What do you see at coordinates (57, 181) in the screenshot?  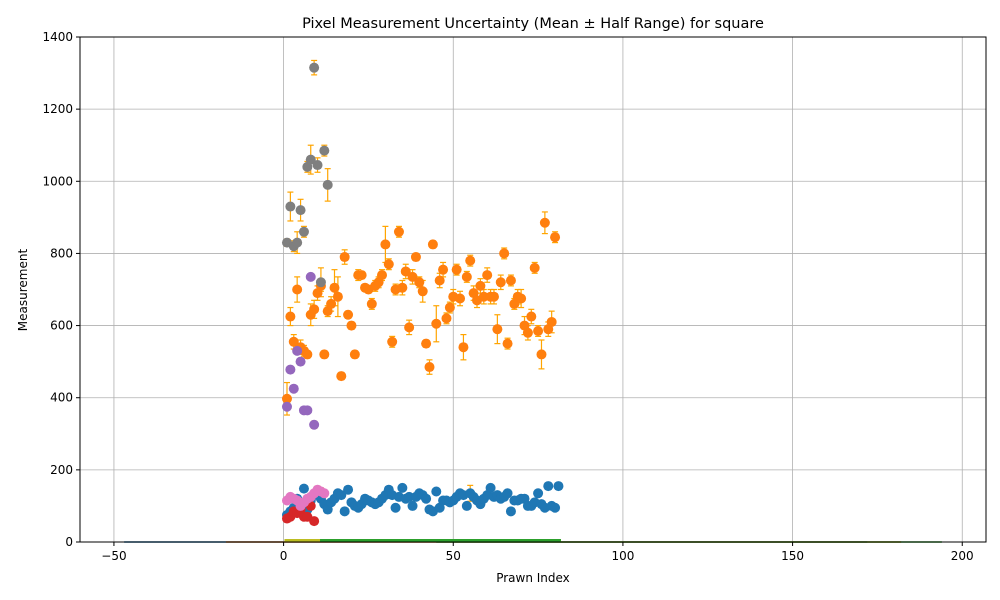 I see `y-tick-label: 1000` at bounding box center [57, 181].